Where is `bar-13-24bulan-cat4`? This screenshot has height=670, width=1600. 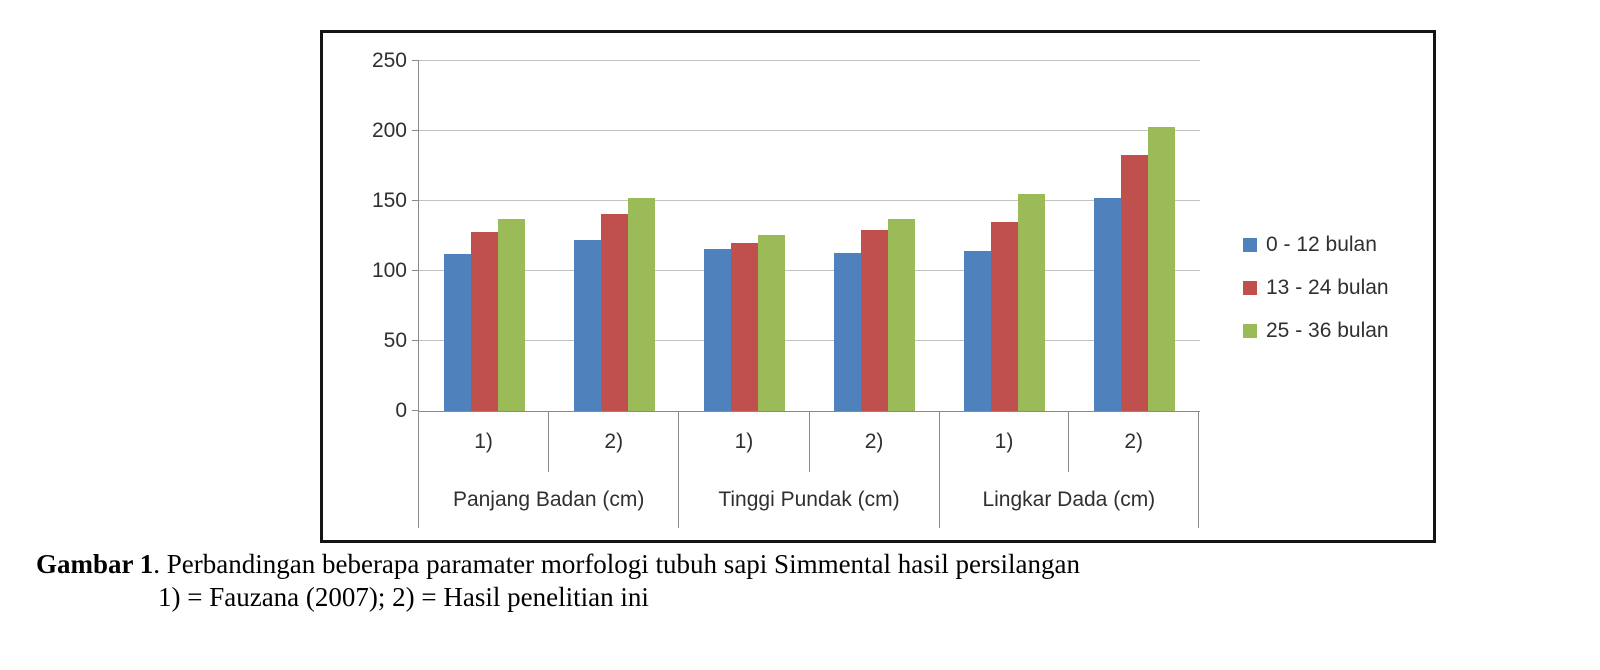
bar-13-24bulan-cat4 is located at coordinates (875, 320).